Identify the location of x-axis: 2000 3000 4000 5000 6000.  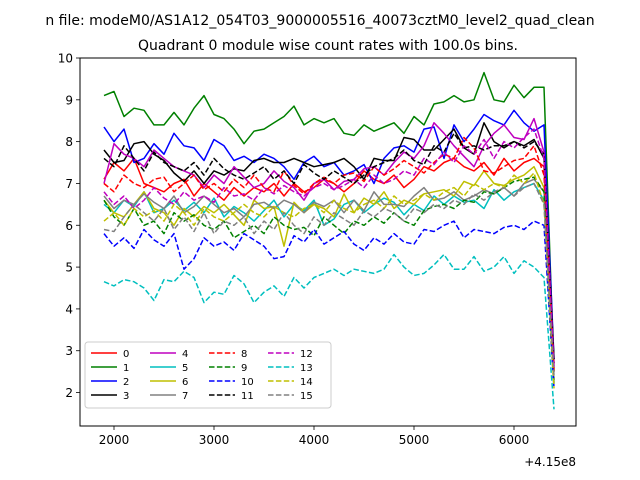
(314, 436).